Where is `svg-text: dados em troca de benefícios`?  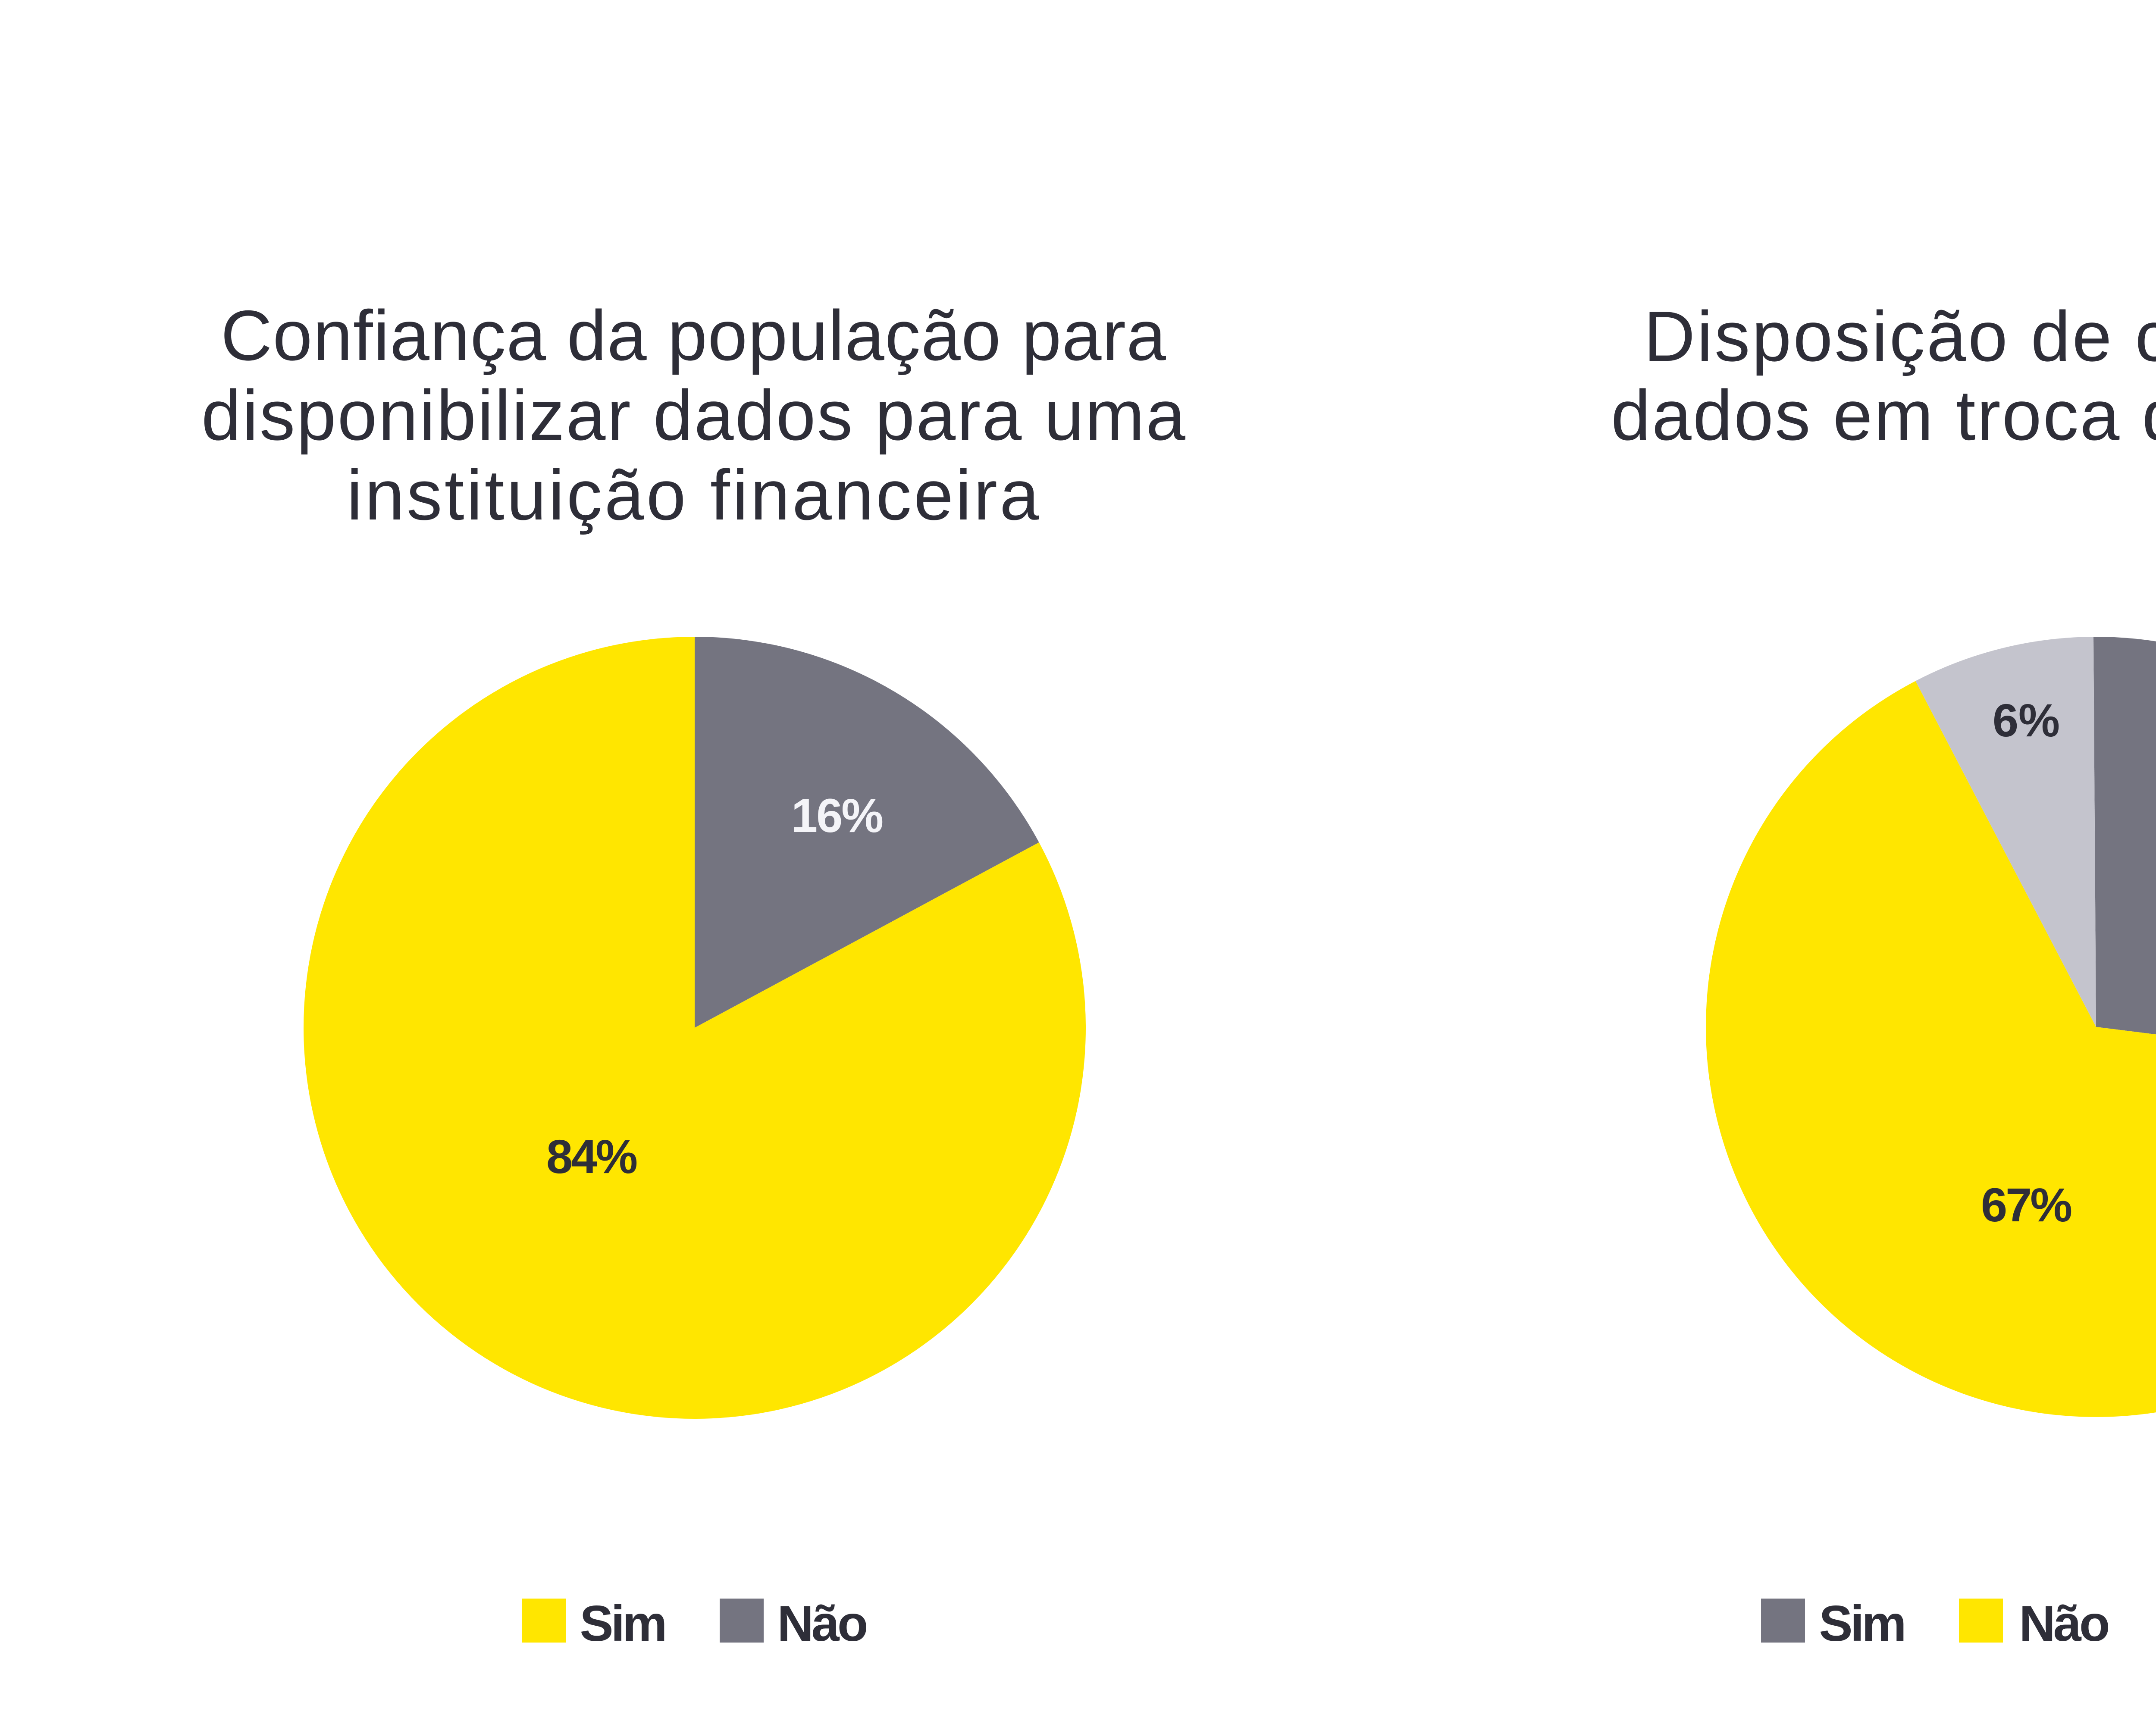 svg-text: dados em troca de benefícios is located at coordinates (1883, 415).